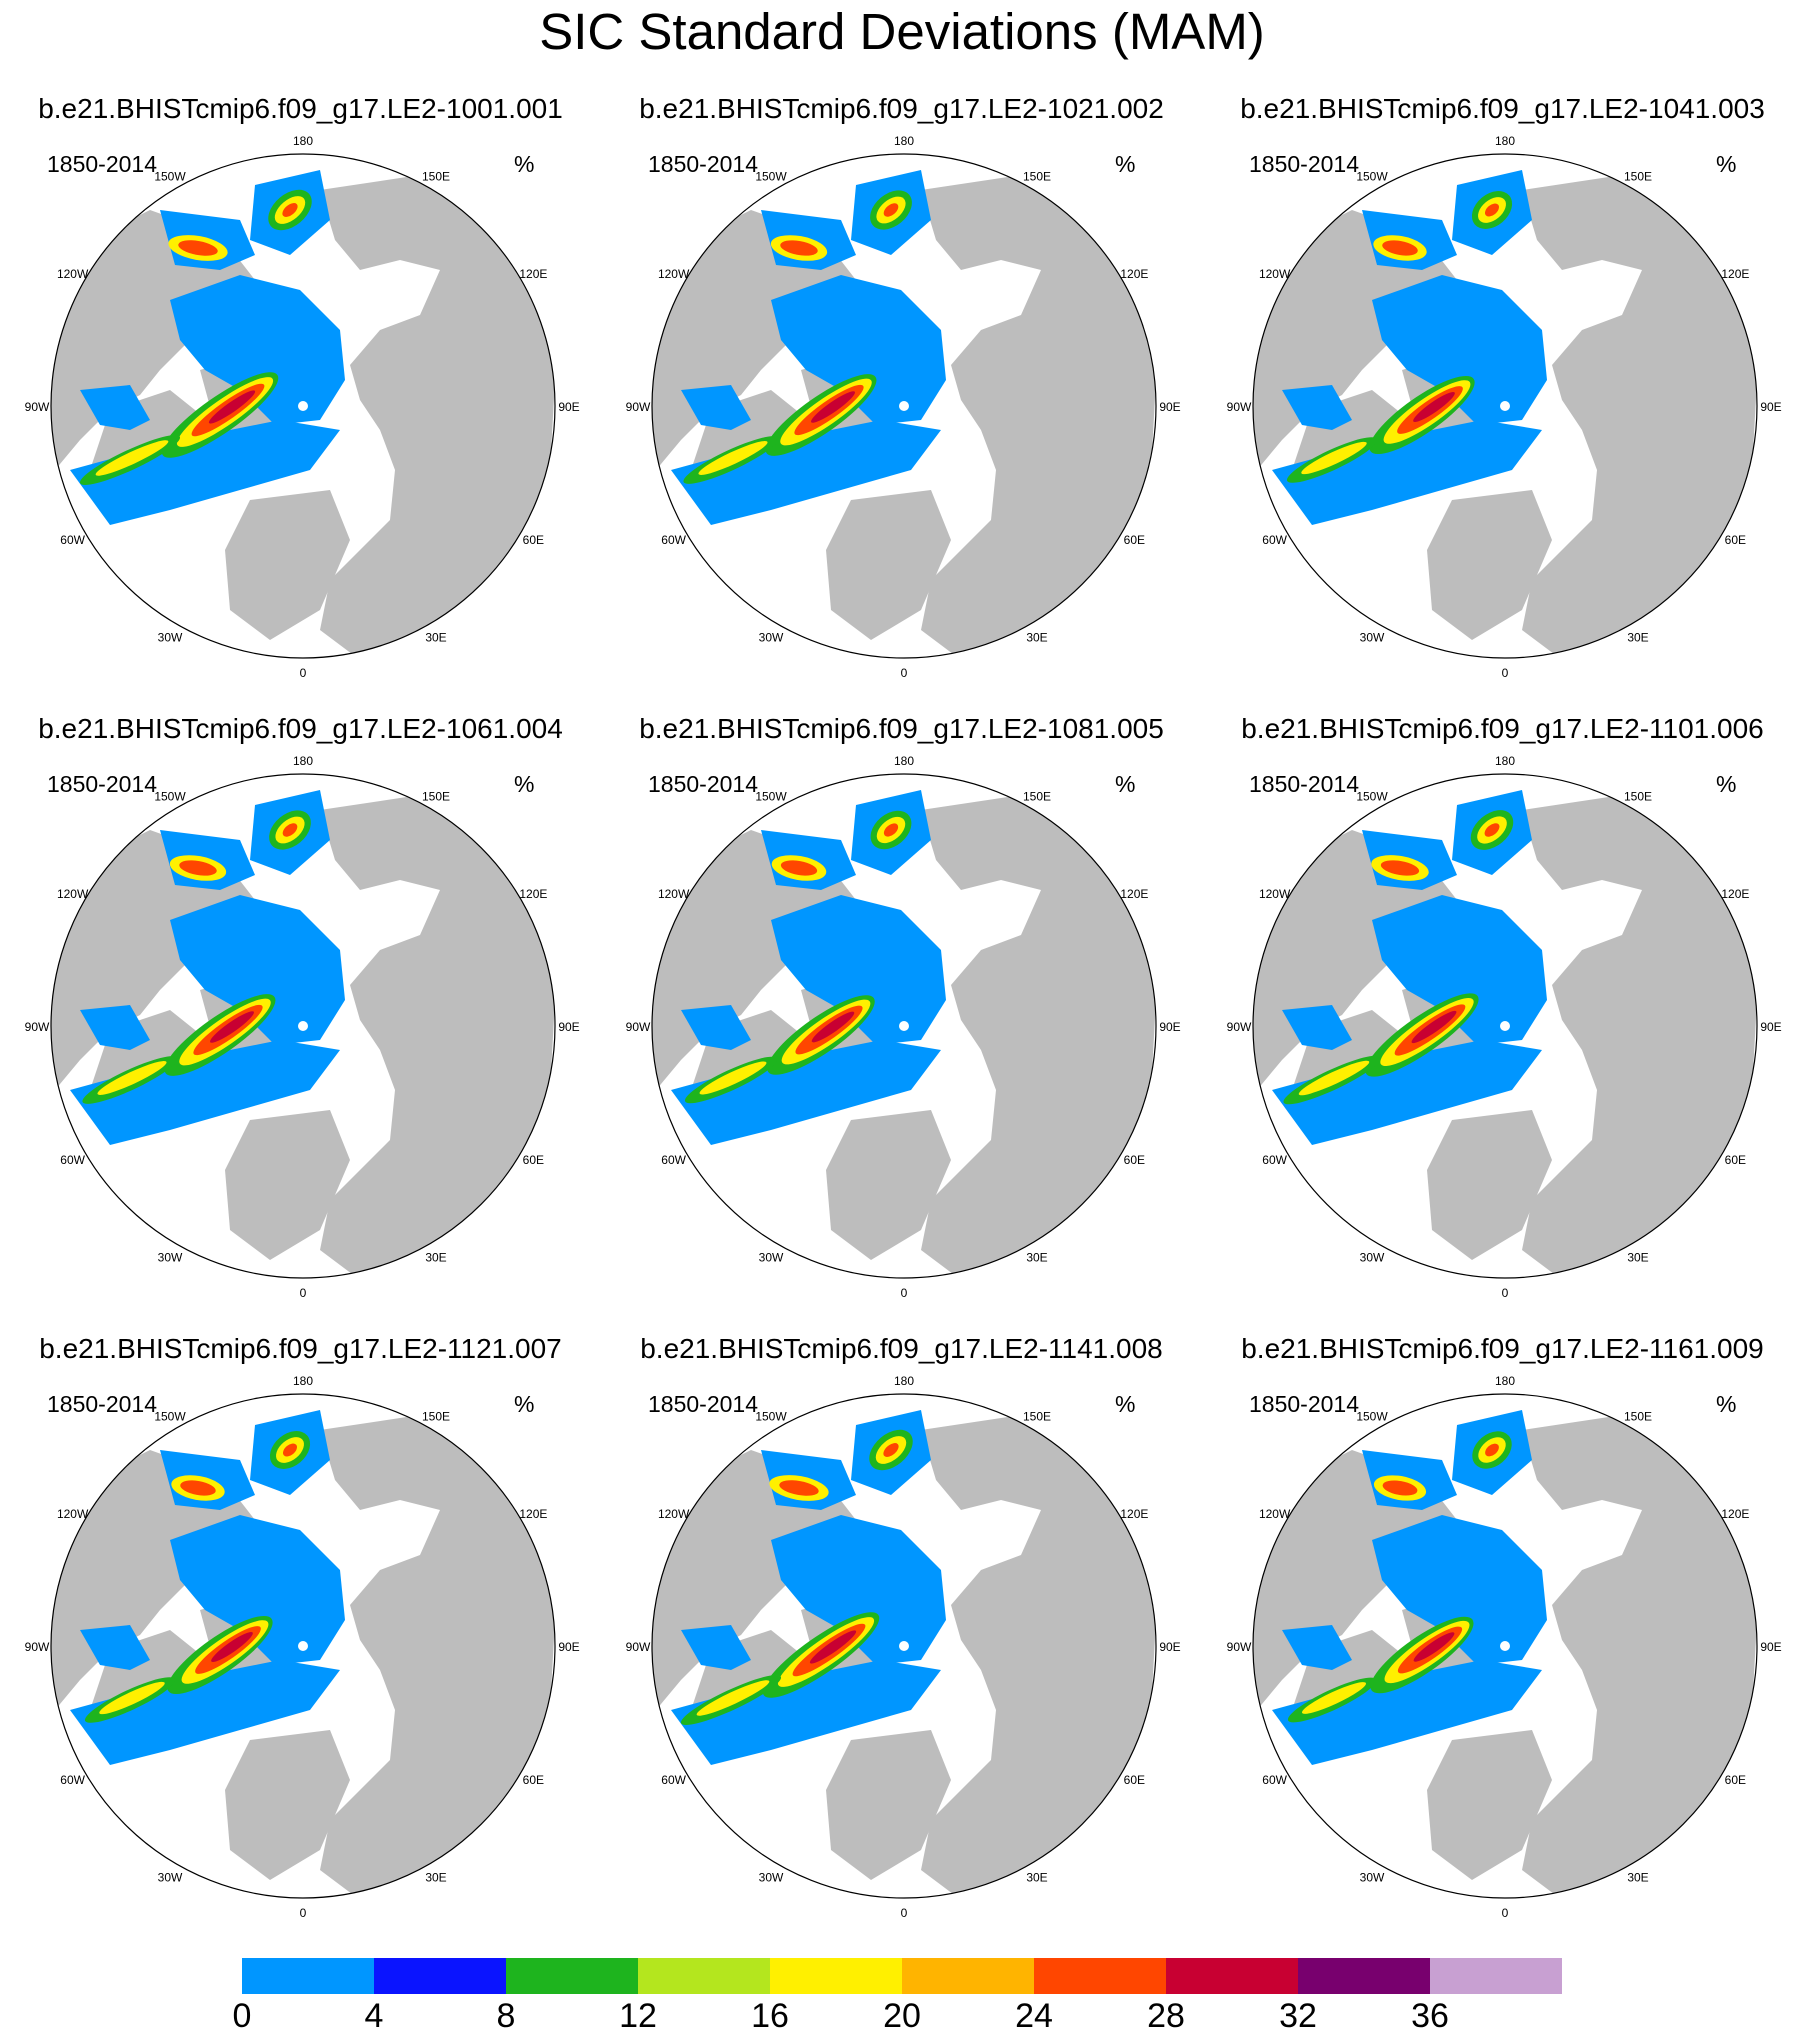  What do you see at coordinates (1502, 108) in the screenshot?
I see `panel-title: b.e21.BHISTcmip6.f09_g17.LE2-1041.003` at bounding box center [1502, 108].